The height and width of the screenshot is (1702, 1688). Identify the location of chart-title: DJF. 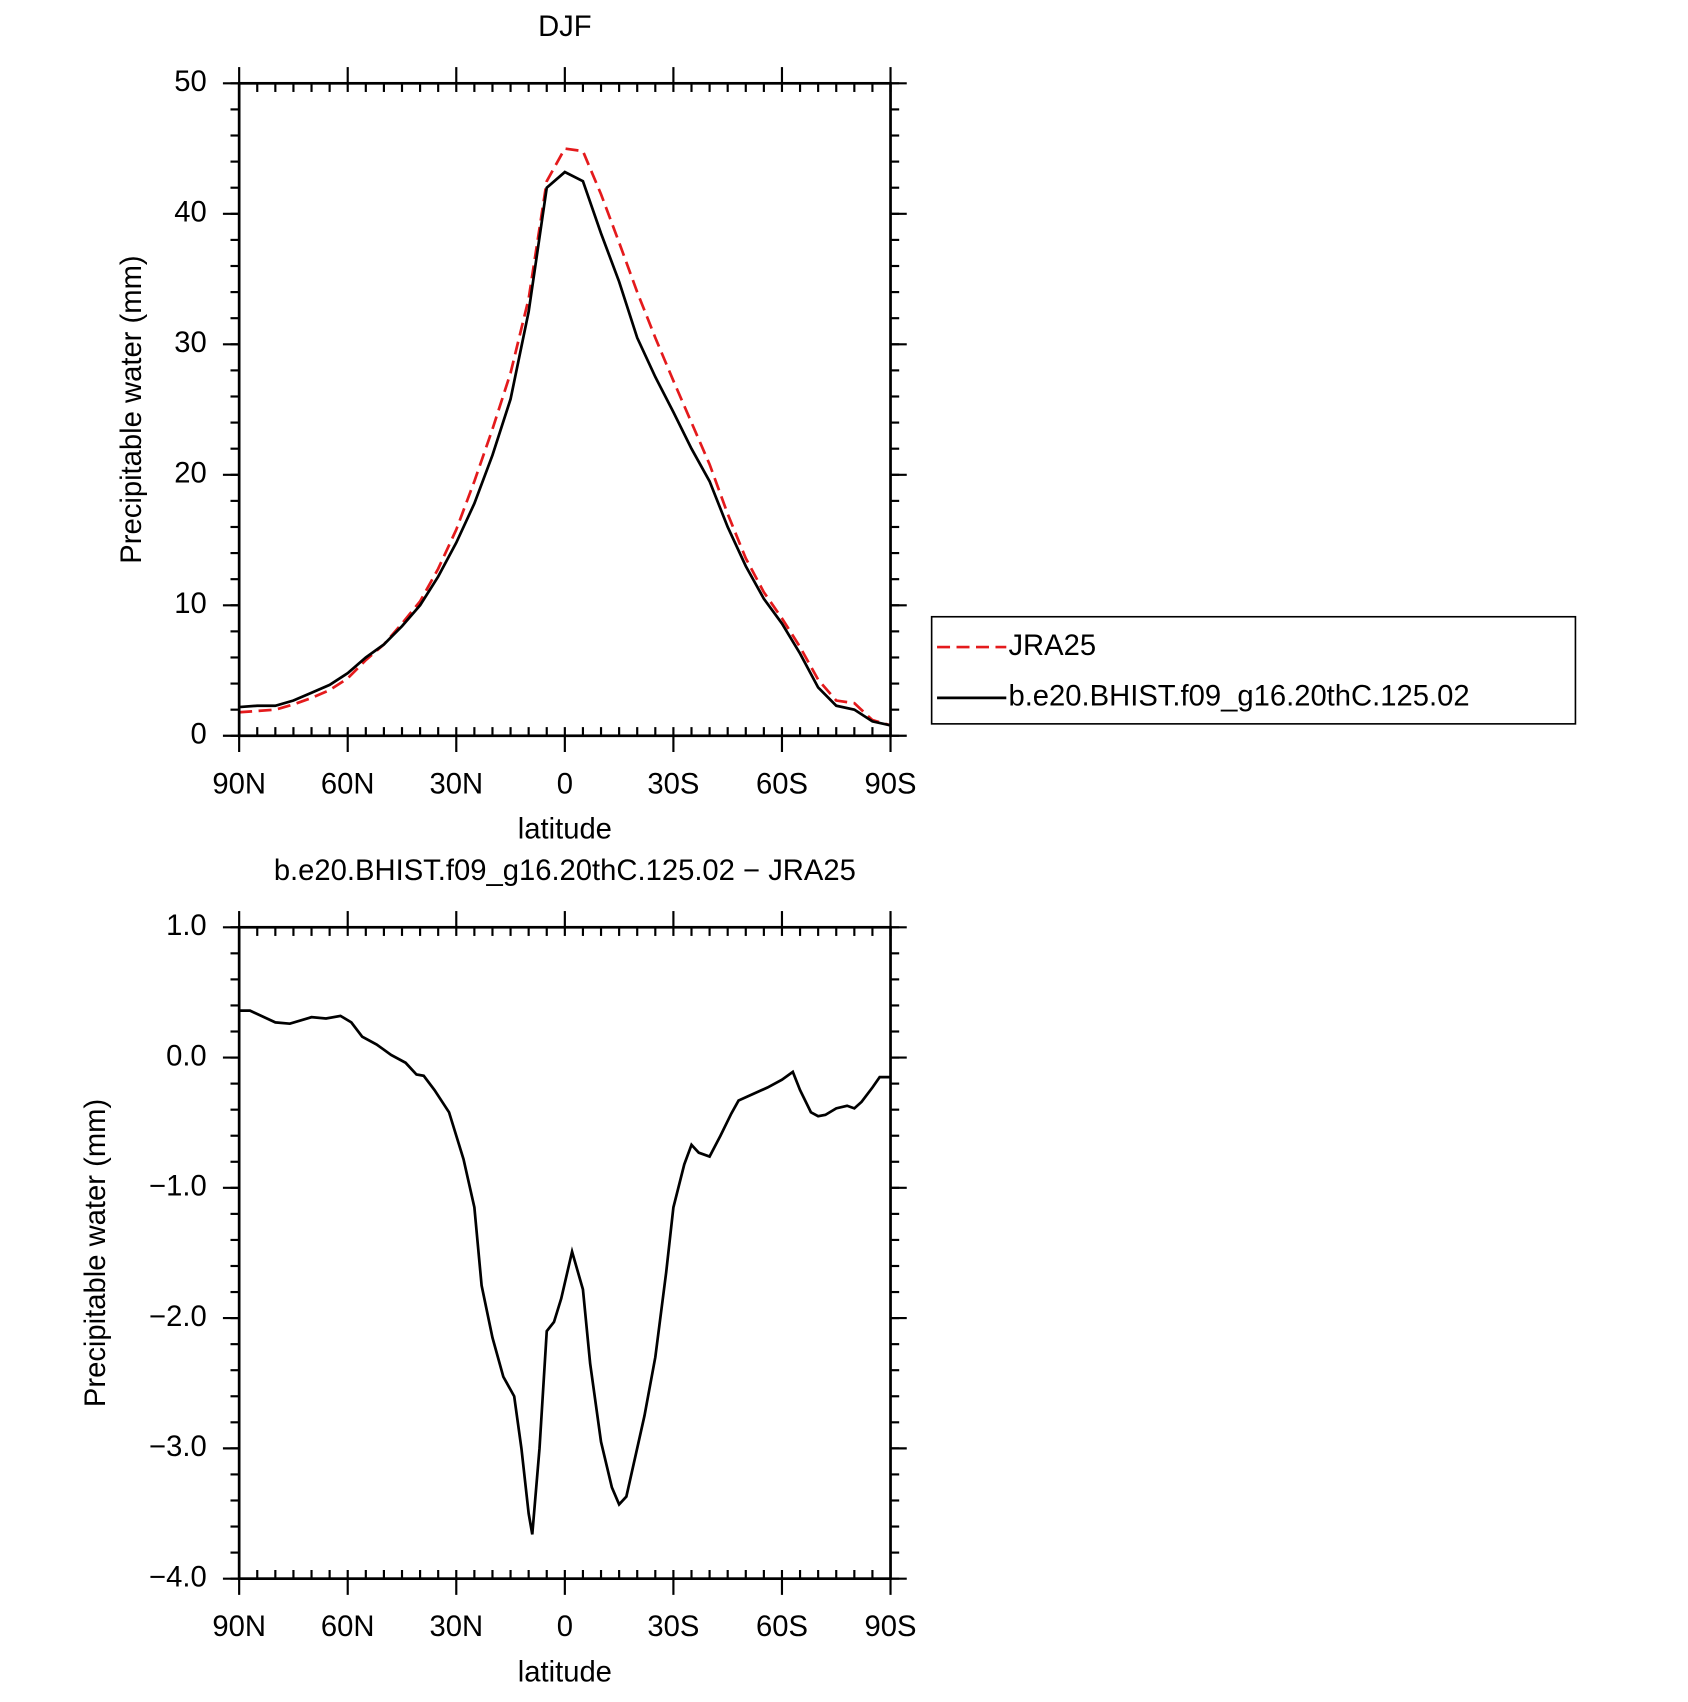
(565, 27).